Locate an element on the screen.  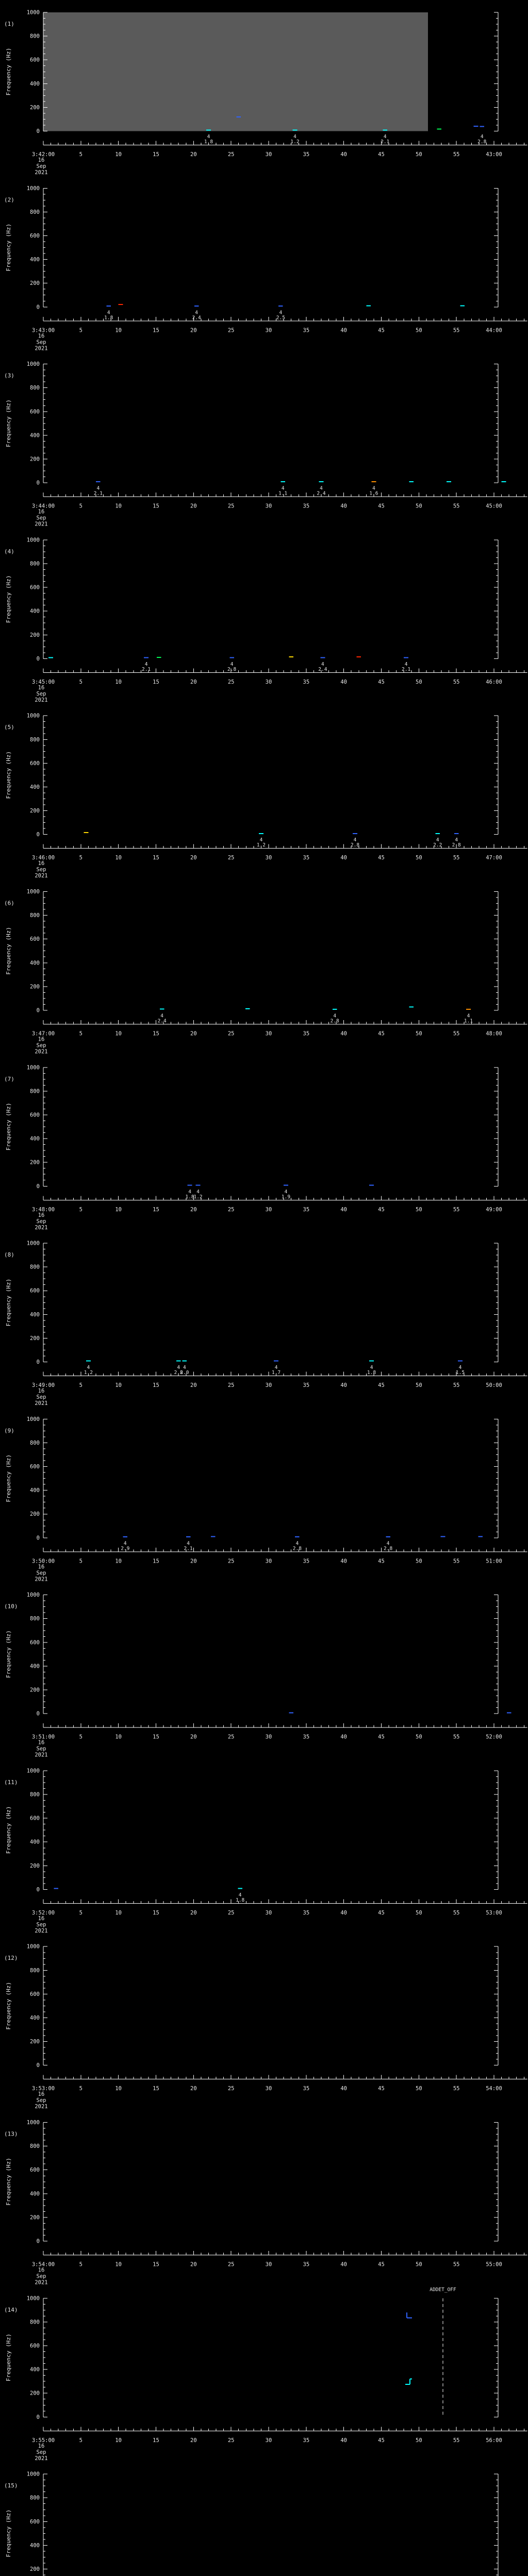
event-value-label: 1.7 is located at coordinates (276, 1373).